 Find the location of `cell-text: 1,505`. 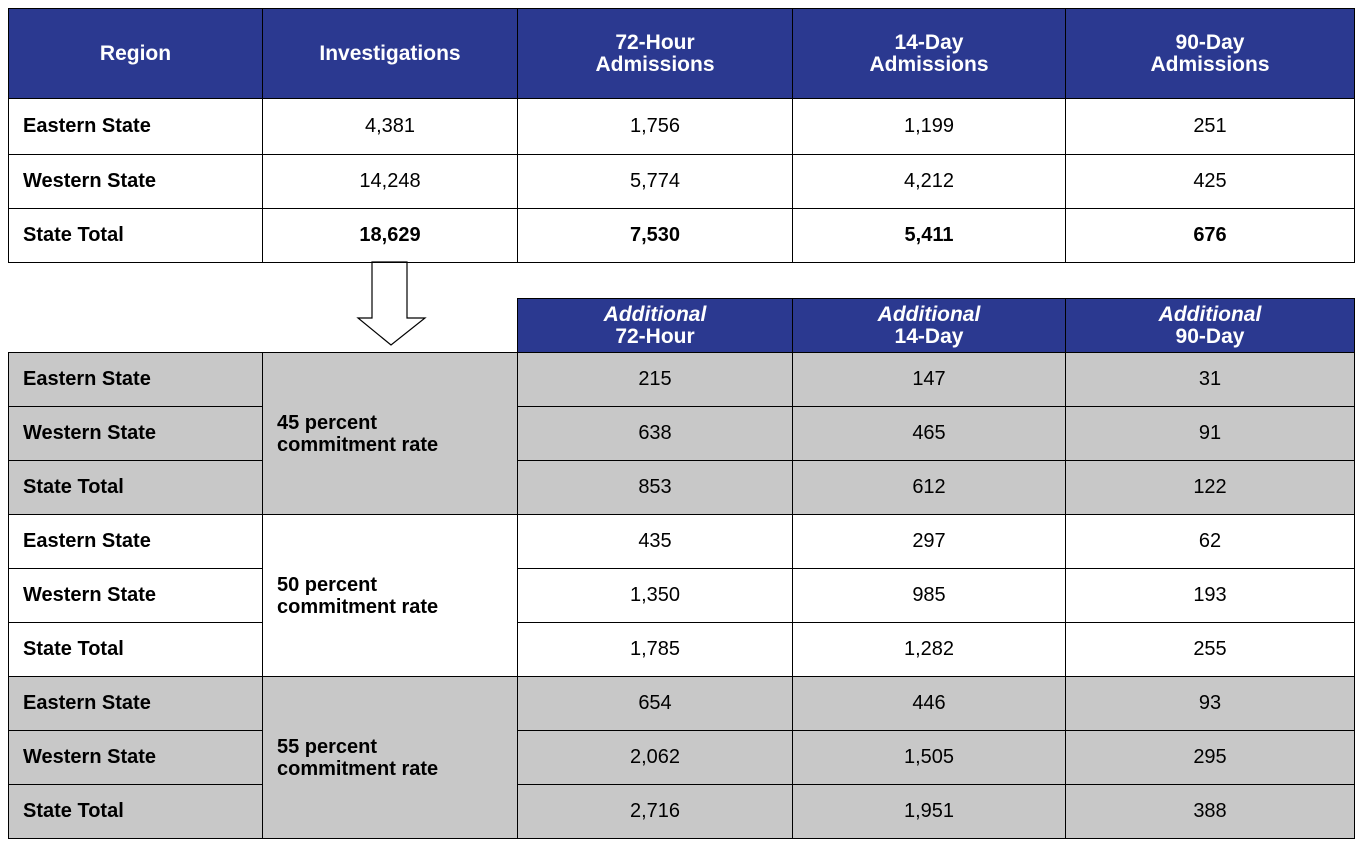

cell-text: 1,505 is located at coordinates (929, 757).